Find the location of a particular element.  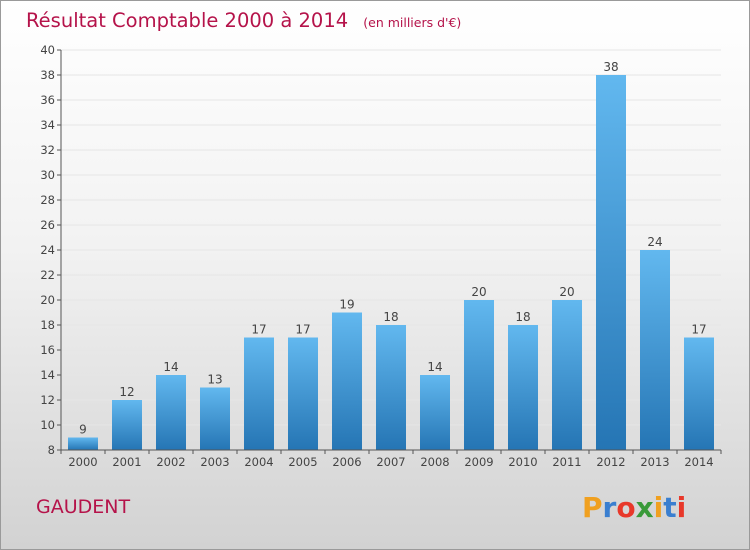

data-label-2013: 24 is located at coordinates (654, 242).